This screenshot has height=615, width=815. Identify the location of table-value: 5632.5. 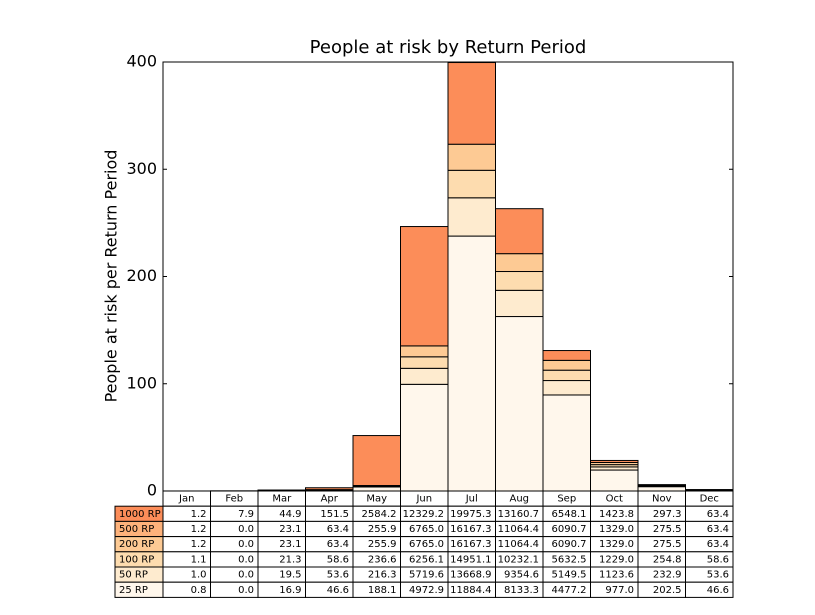
(569, 559).